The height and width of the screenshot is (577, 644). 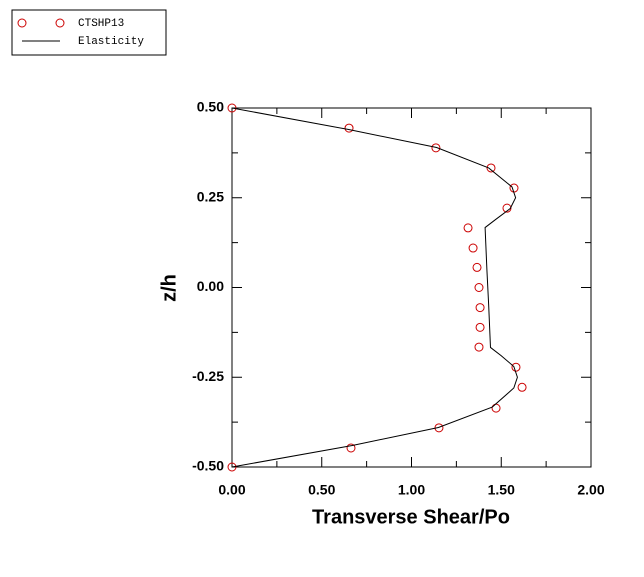 What do you see at coordinates (411, 490) in the screenshot?
I see `x-tick-label: 1.00` at bounding box center [411, 490].